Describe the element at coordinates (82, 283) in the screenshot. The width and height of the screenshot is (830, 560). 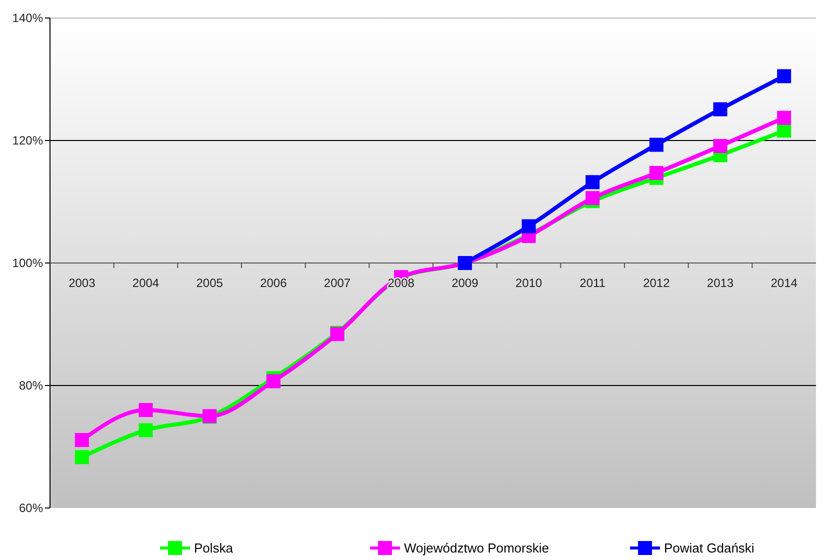
I see `x-tick-label: 2003` at that location.